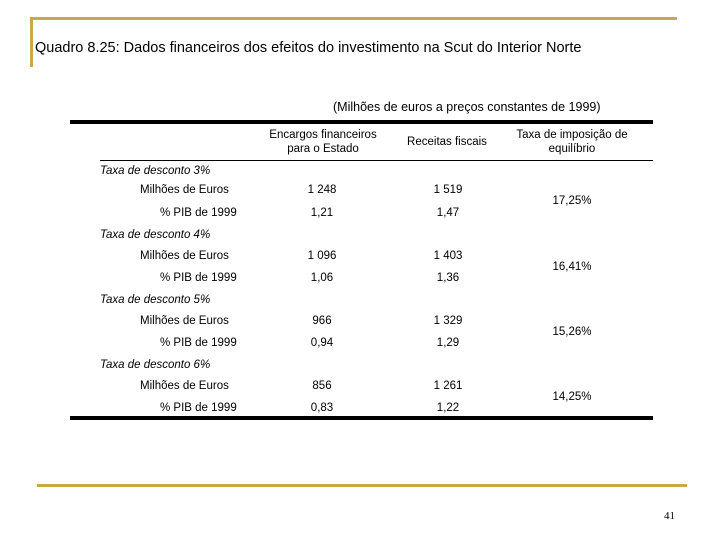  I want to click on taxa-equilibrio: 16,41%, so click(572, 267).